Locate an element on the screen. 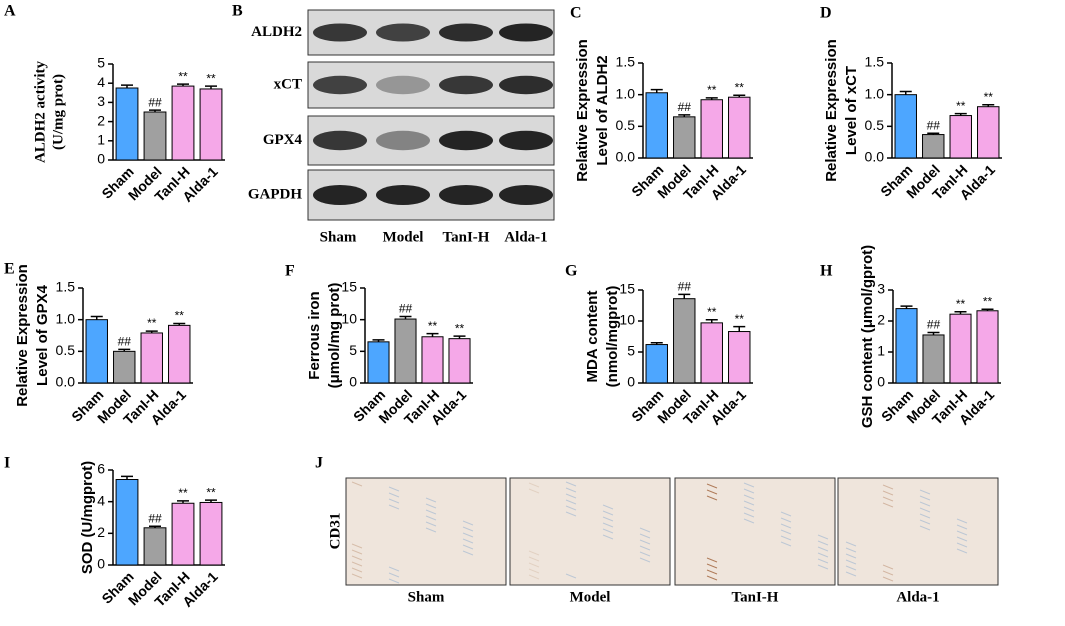 The width and height of the screenshot is (1065, 626). y-tick-label: 4 is located at coordinates (101, 500).